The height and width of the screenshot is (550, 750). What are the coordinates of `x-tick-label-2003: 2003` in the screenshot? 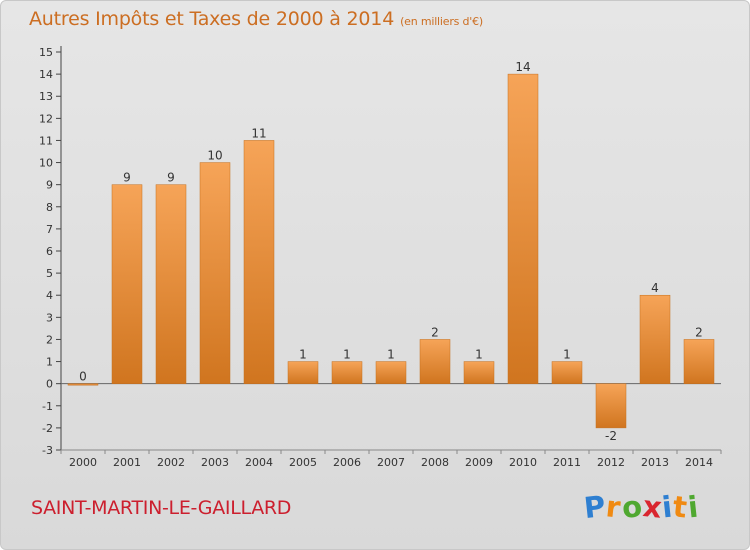 It's located at (215, 462).